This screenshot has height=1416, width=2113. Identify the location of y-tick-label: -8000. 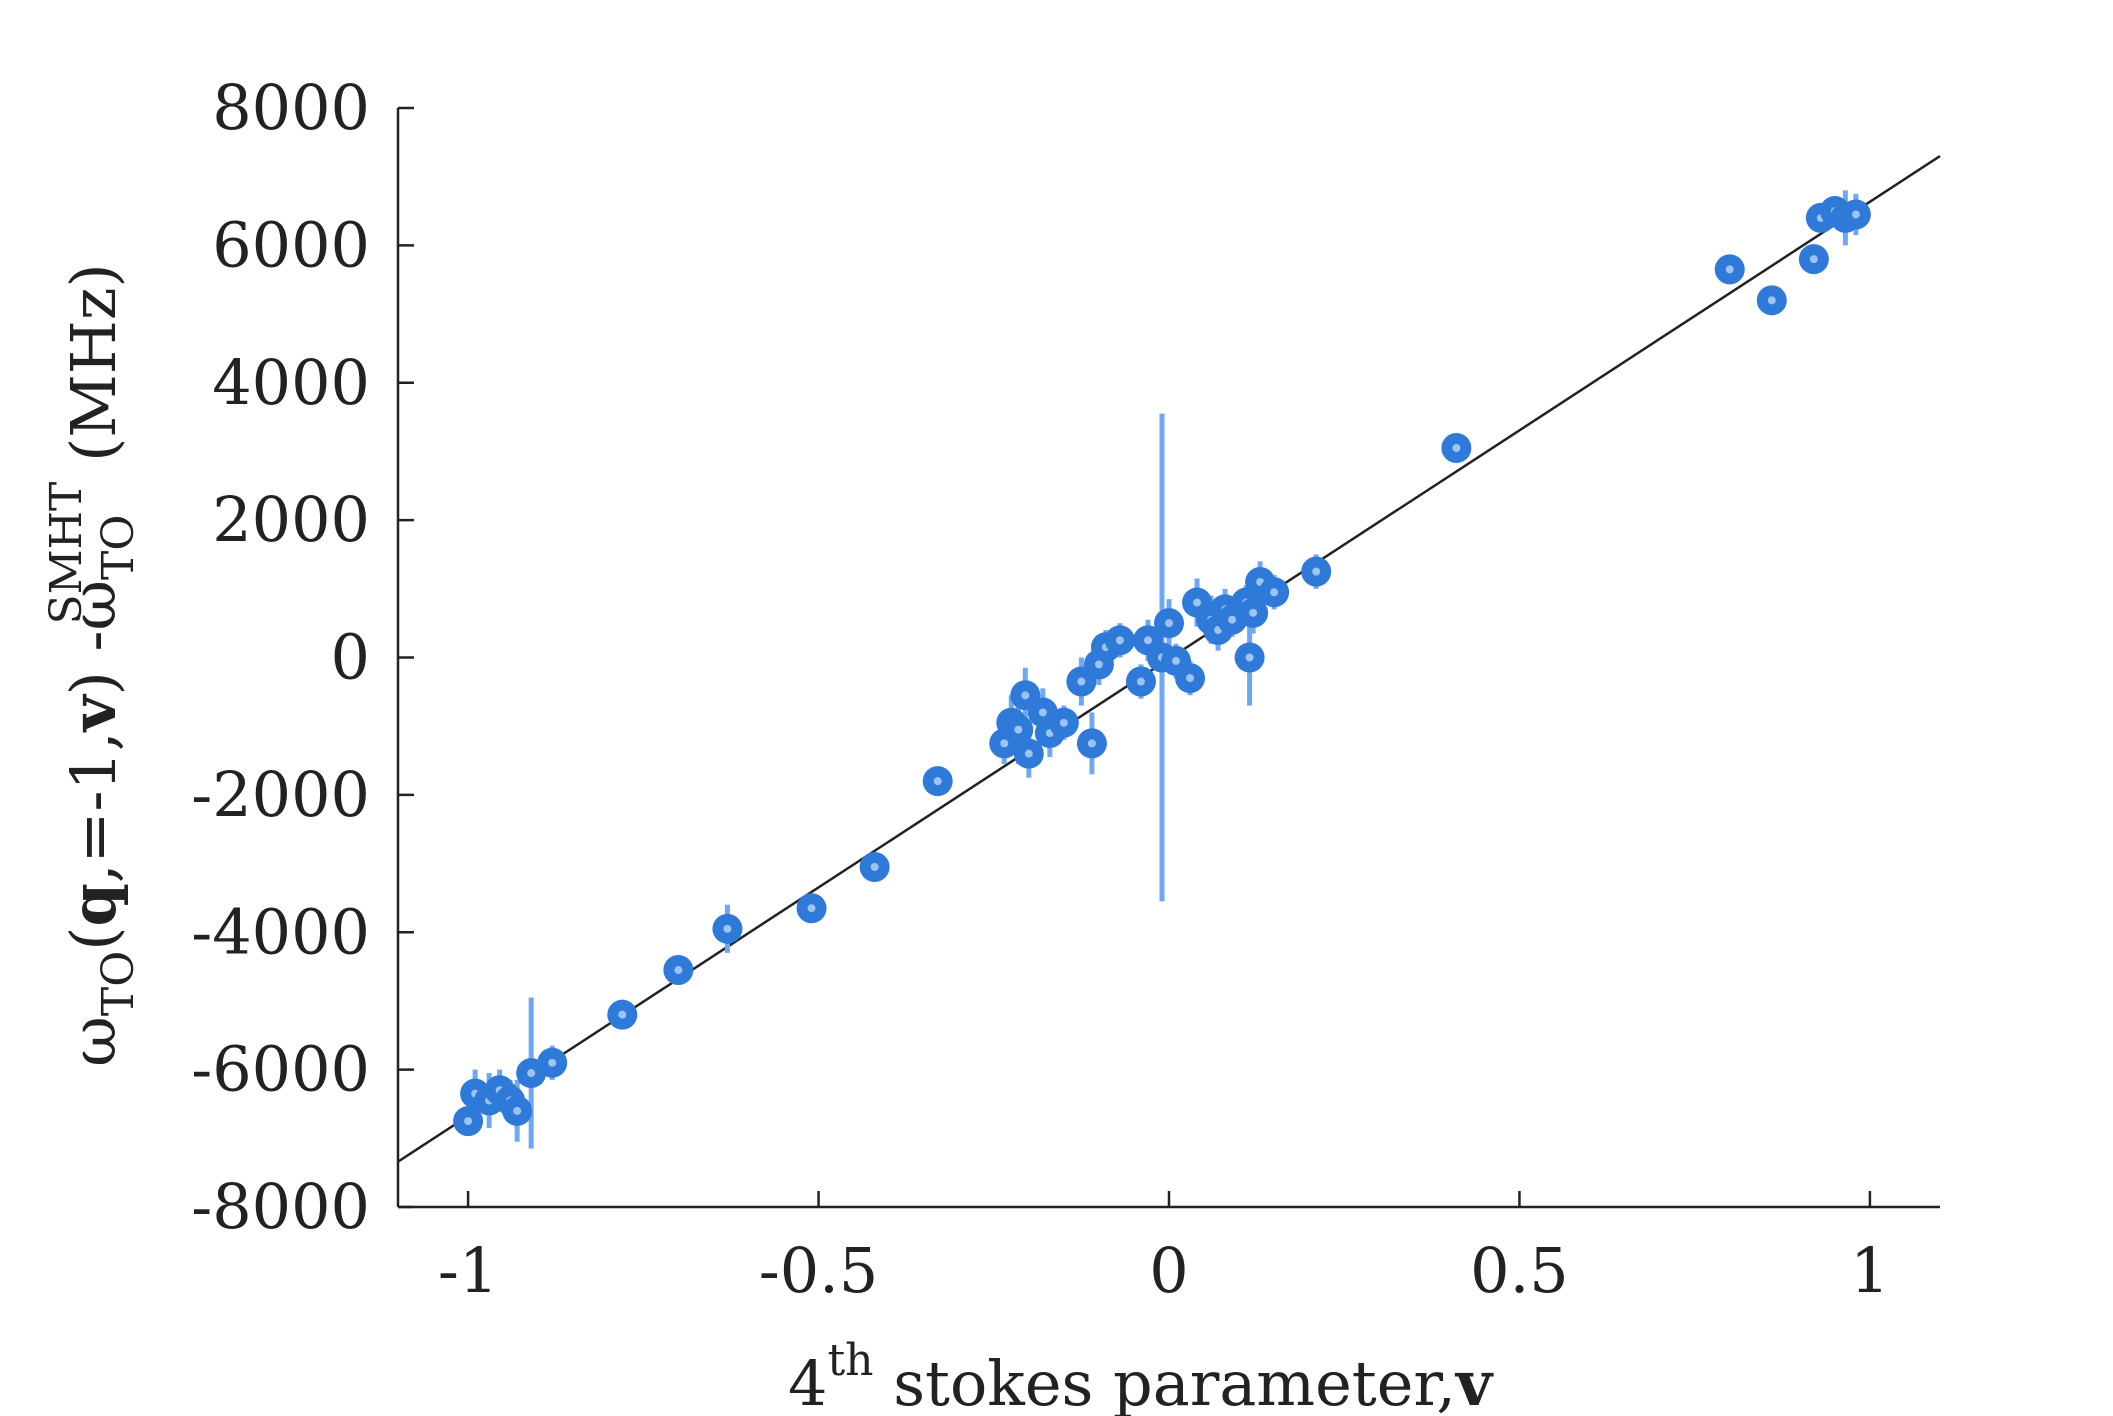
(280, 1206).